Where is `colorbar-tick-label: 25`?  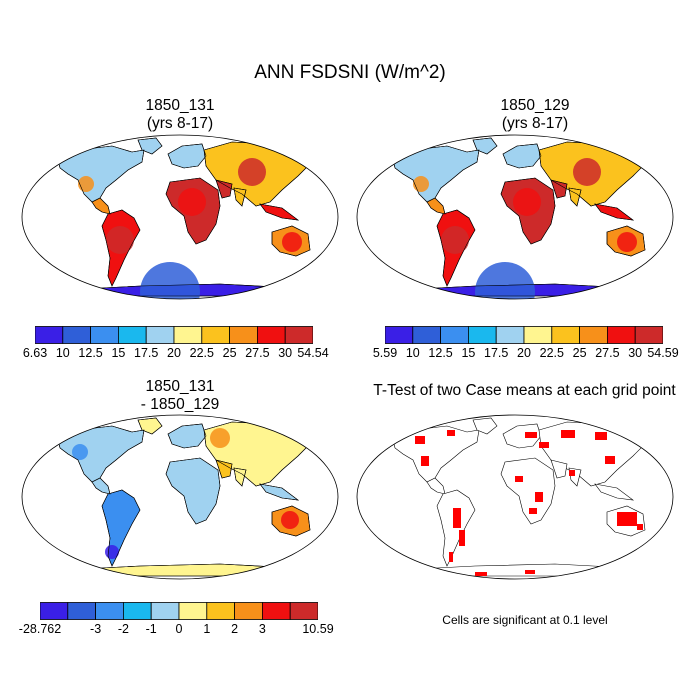 colorbar-tick-label: 25 is located at coordinates (229, 353).